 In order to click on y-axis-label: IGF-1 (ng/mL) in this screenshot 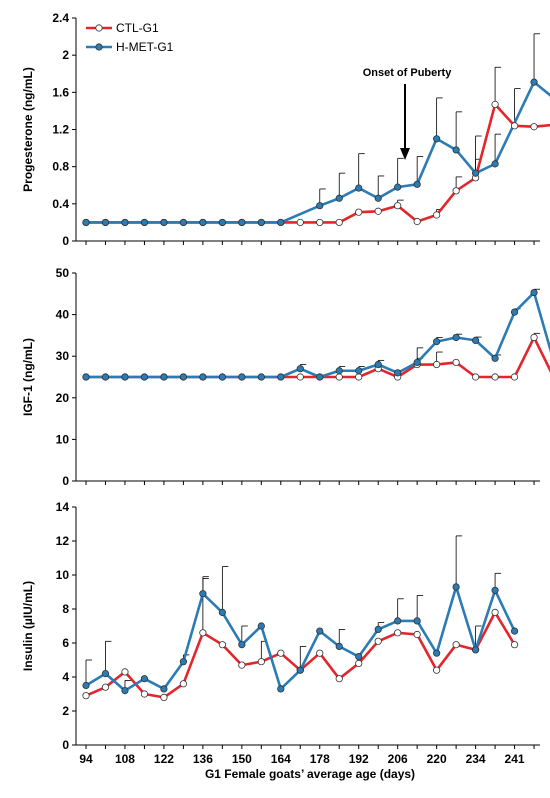, I will do `click(28, 377)`.